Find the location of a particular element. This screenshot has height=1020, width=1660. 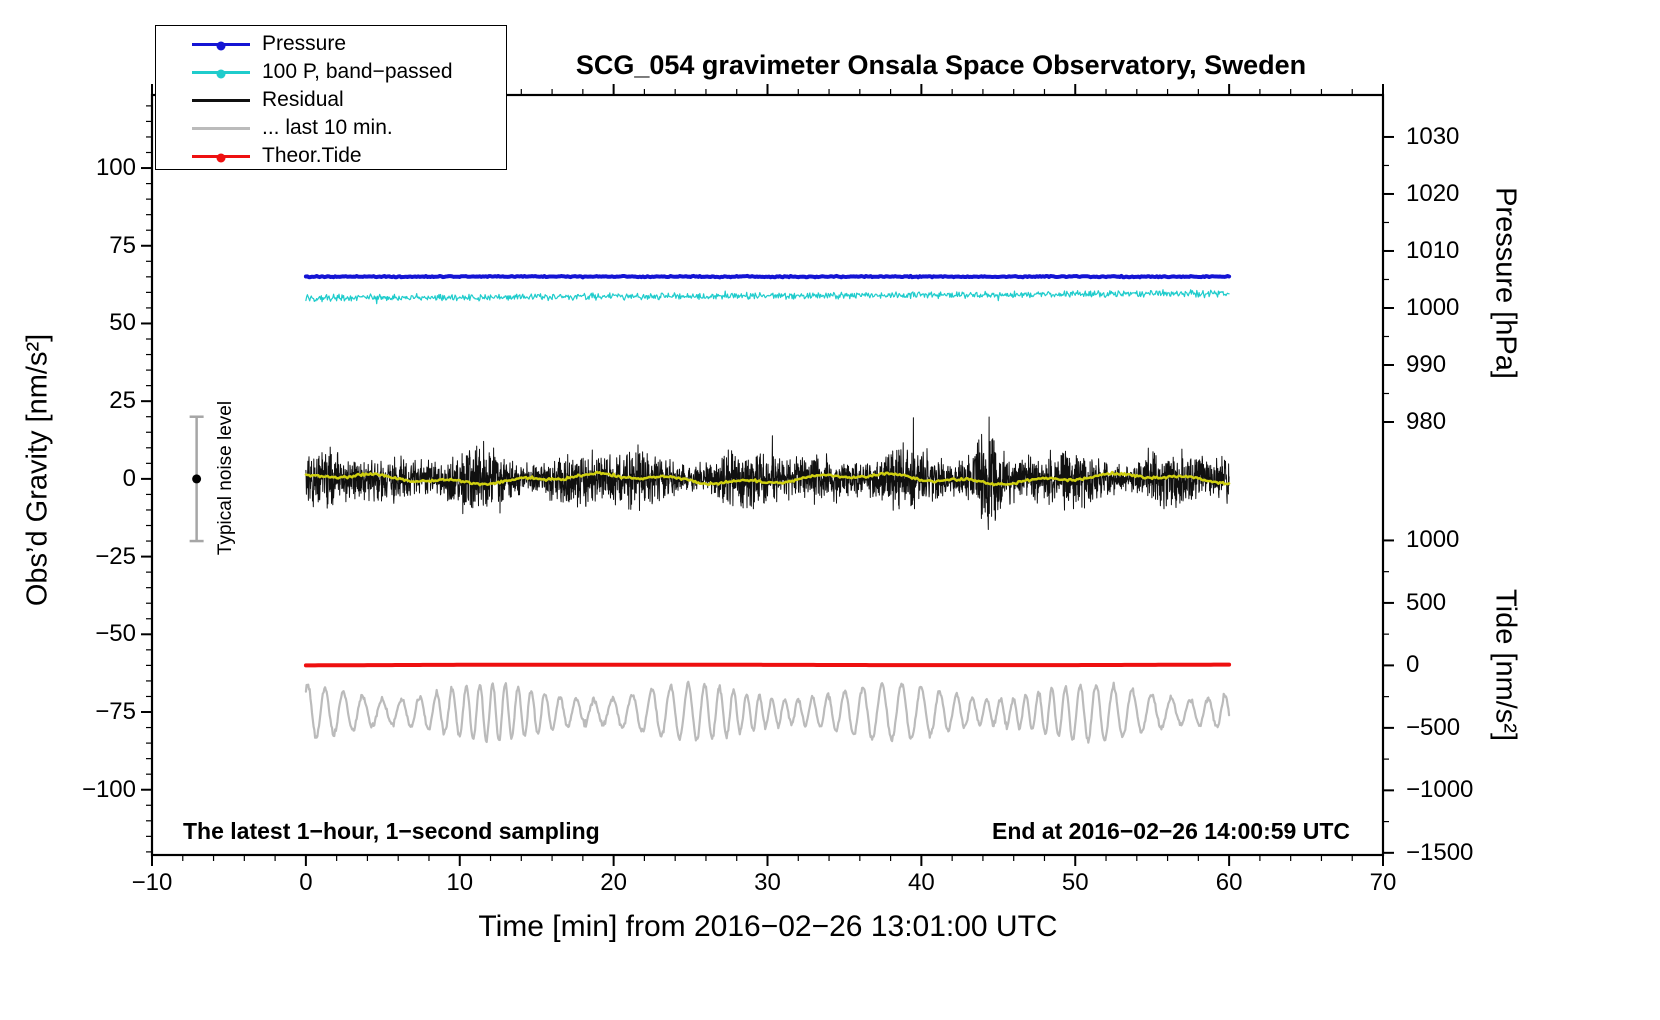

legend-label: 100 P, band−passed is located at coordinates (357, 71).